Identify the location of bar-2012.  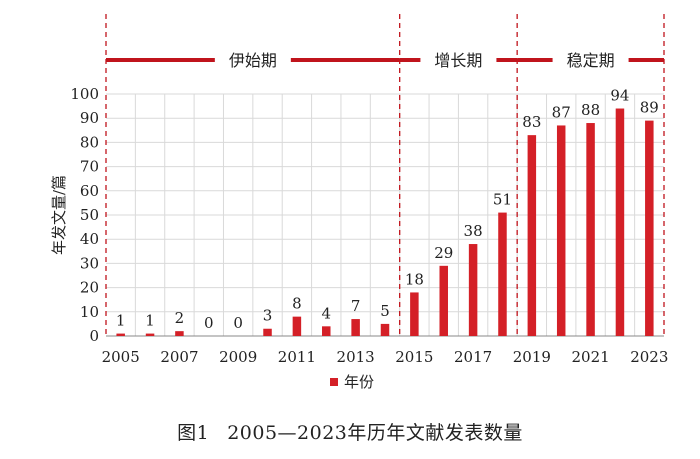
(326, 331).